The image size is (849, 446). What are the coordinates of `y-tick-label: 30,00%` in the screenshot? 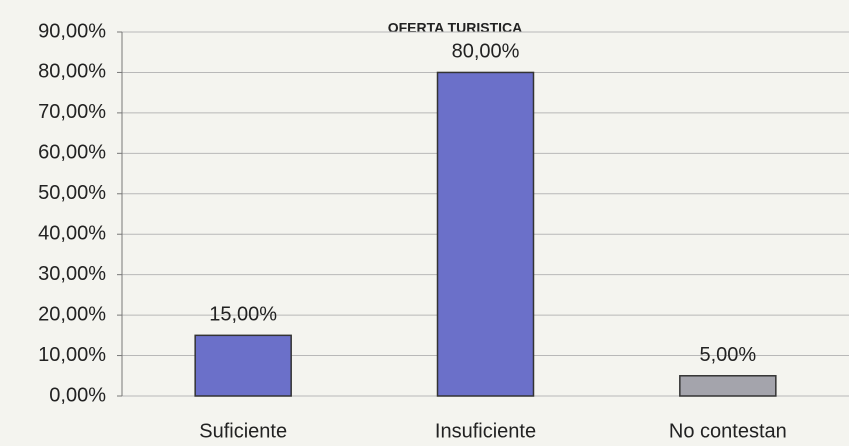 It's located at (72, 274).